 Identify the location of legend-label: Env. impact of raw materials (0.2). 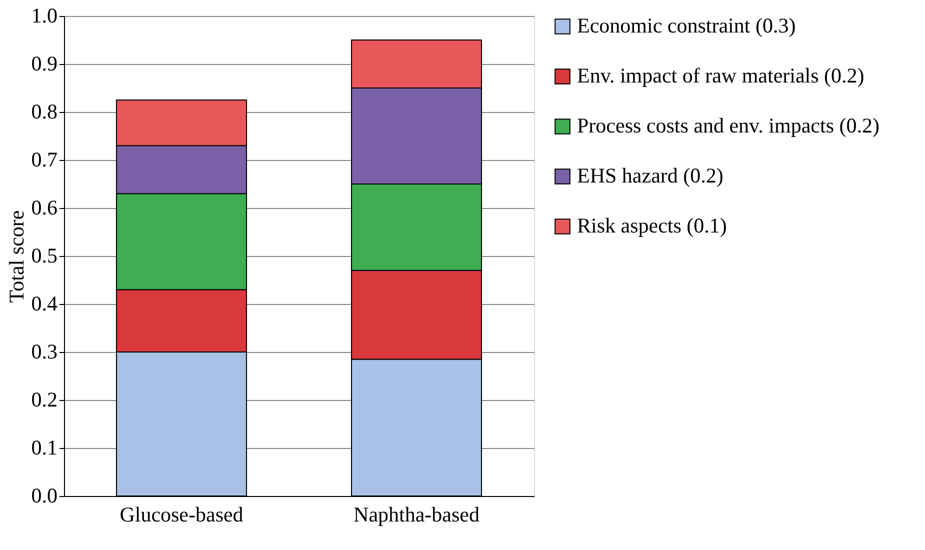
(720, 76).